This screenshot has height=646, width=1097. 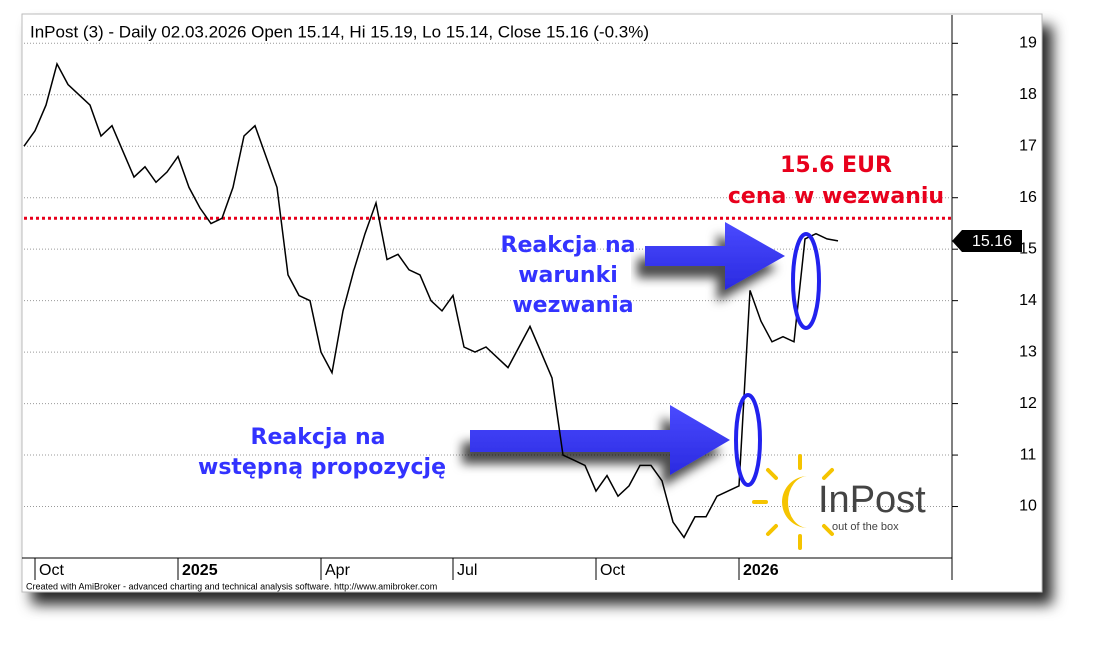 What do you see at coordinates (1028, 506) in the screenshot?
I see `y-tick-label: 10` at bounding box center [1028, 506].